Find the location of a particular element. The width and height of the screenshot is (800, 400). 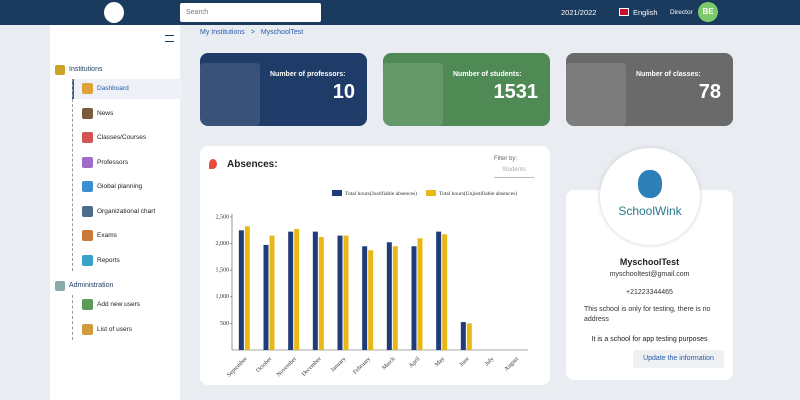

x-tick-label: October is located at coordinates (264, 365).